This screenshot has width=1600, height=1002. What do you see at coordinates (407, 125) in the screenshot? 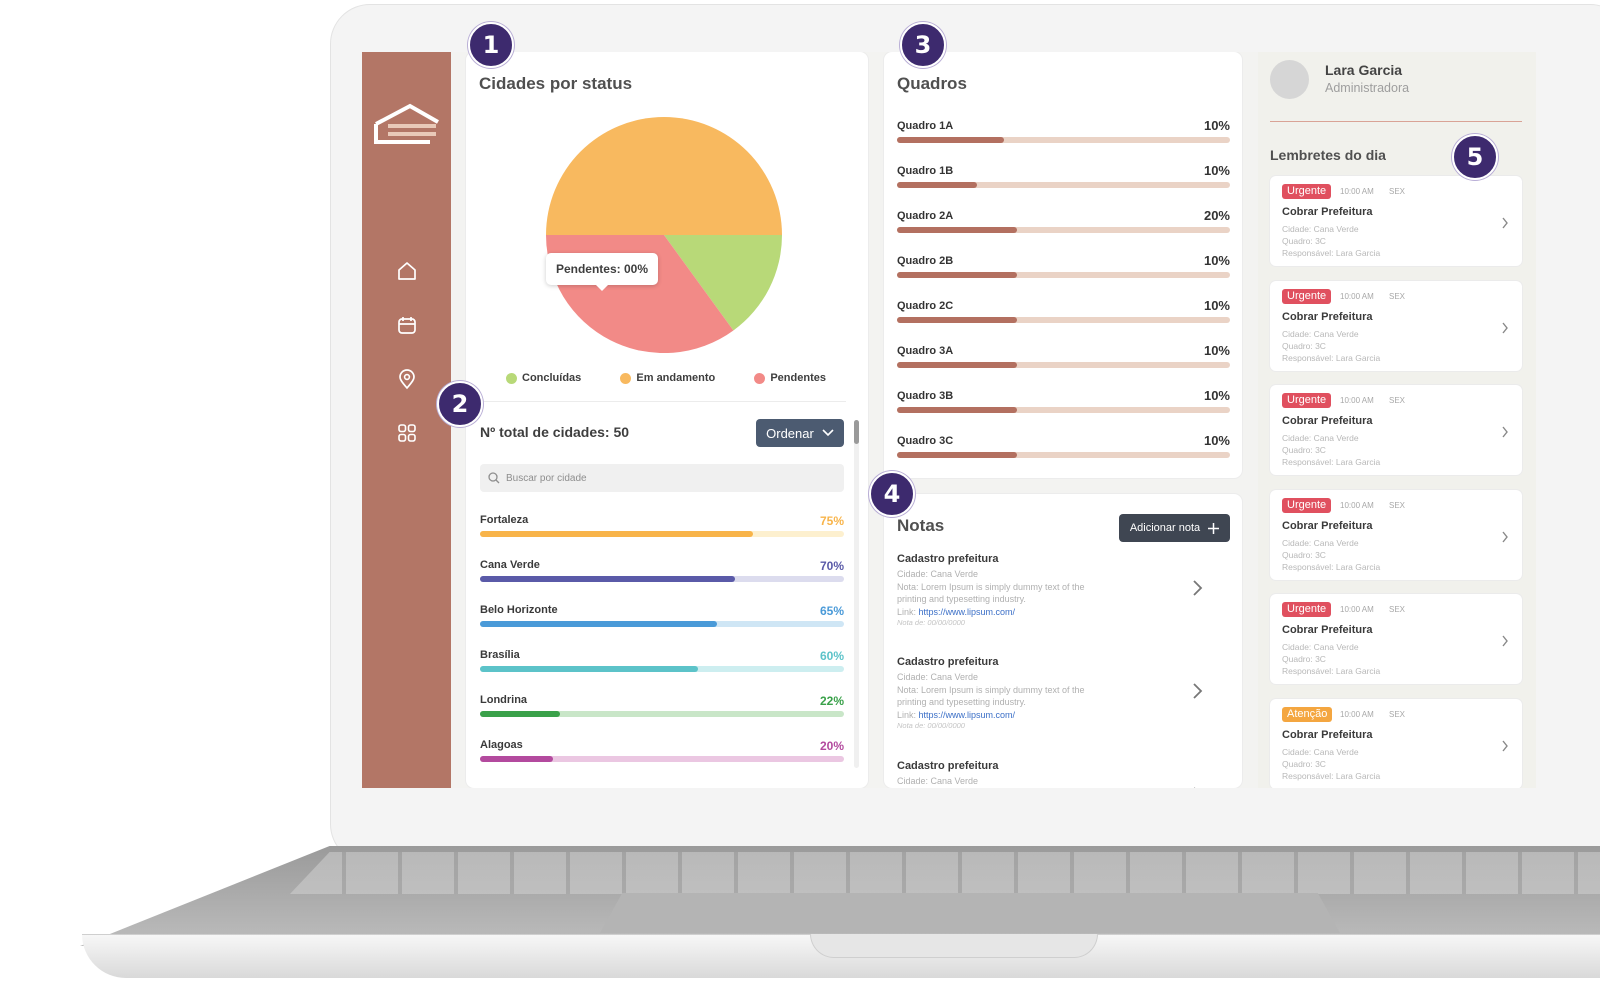
I see `logo` at bounding box center [407, 125].